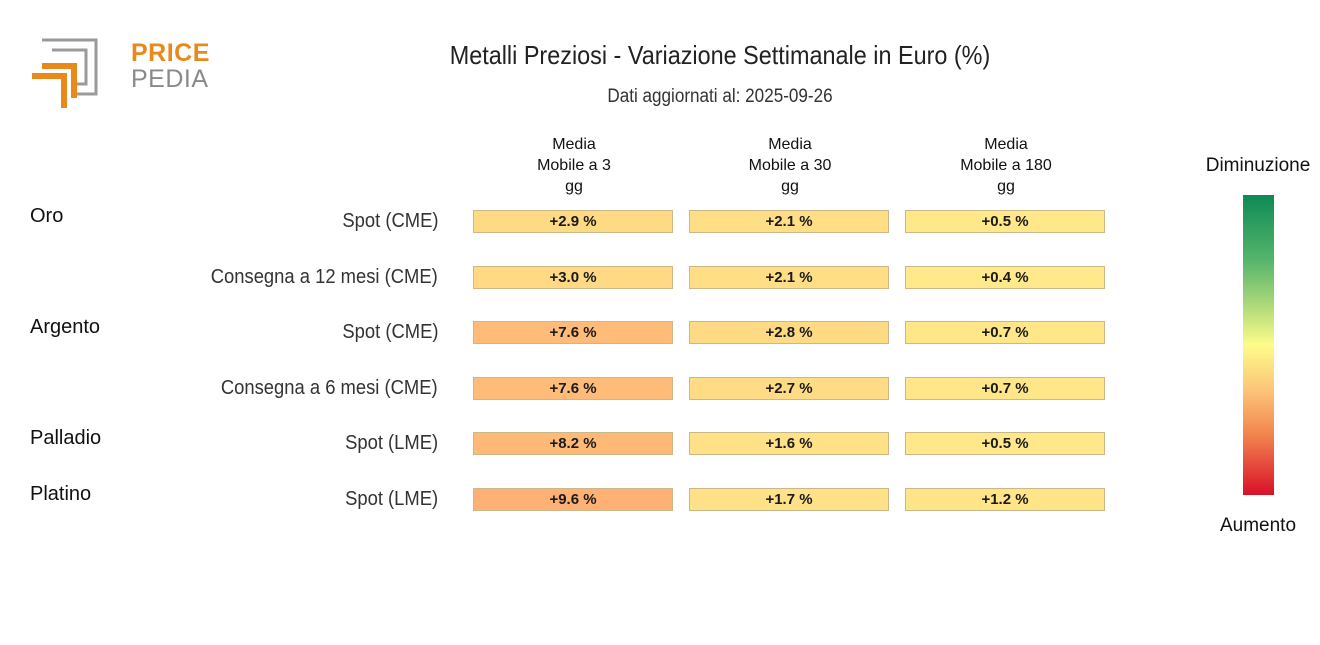 This screenshot has width=1320, height=645. What do you see at coordinates (170, 79) in the screenshot?
I see `logo-text-pedia: PEDIA` at bounding box center [170, 79].